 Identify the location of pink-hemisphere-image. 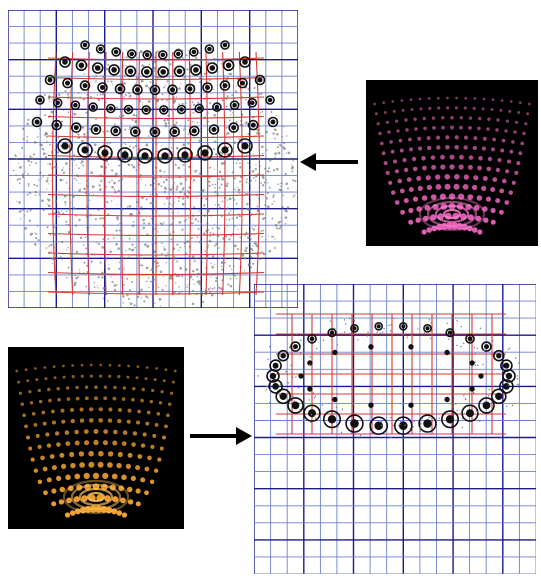
(452, 163).